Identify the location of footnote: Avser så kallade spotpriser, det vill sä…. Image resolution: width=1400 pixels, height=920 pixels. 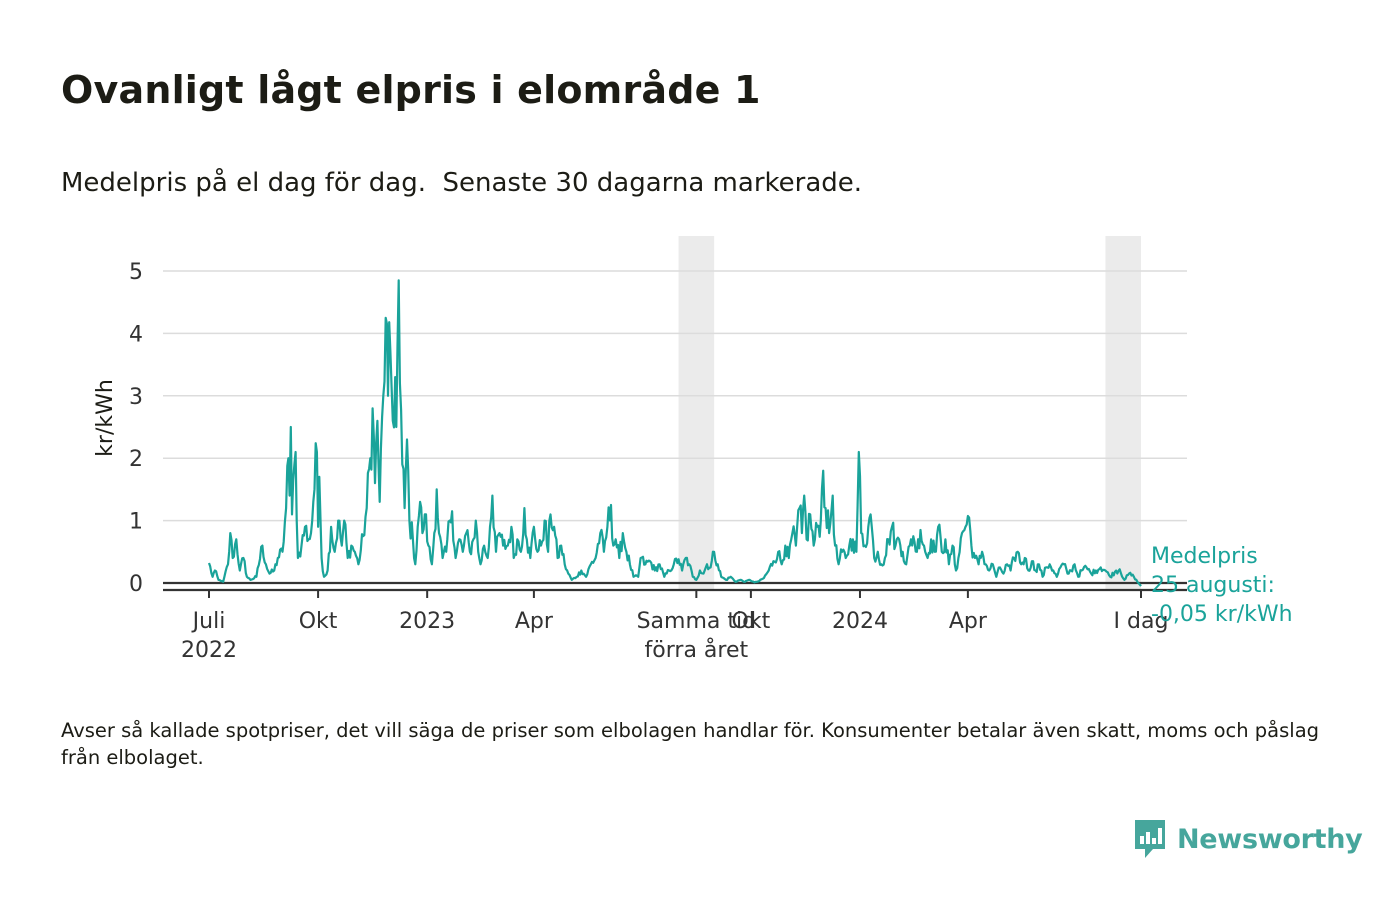
(690, 744).